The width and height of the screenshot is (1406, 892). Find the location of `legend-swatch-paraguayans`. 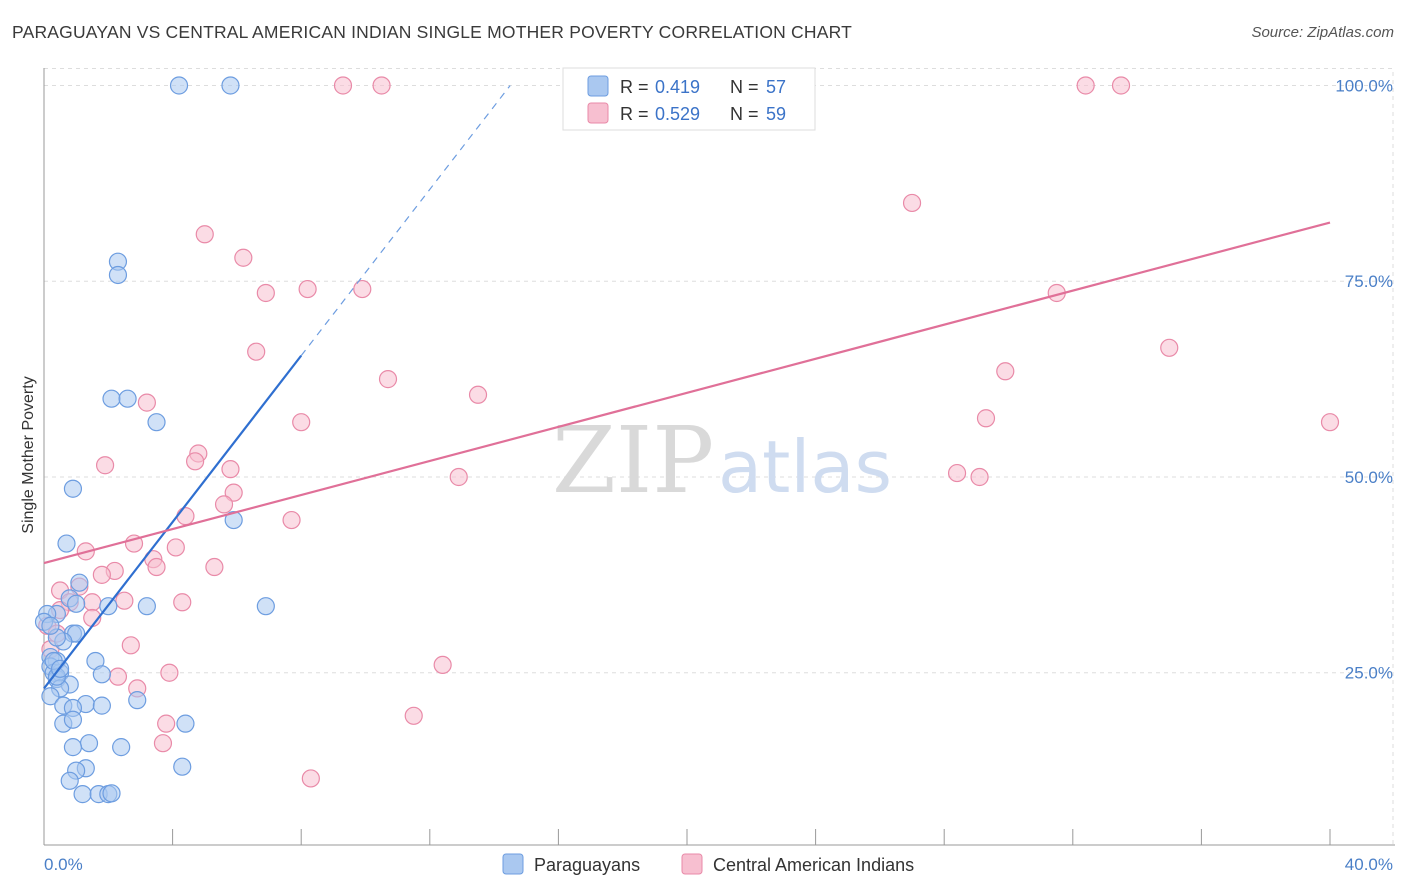

legend-swatch-paraguayans is located at coordinates (598, 86).